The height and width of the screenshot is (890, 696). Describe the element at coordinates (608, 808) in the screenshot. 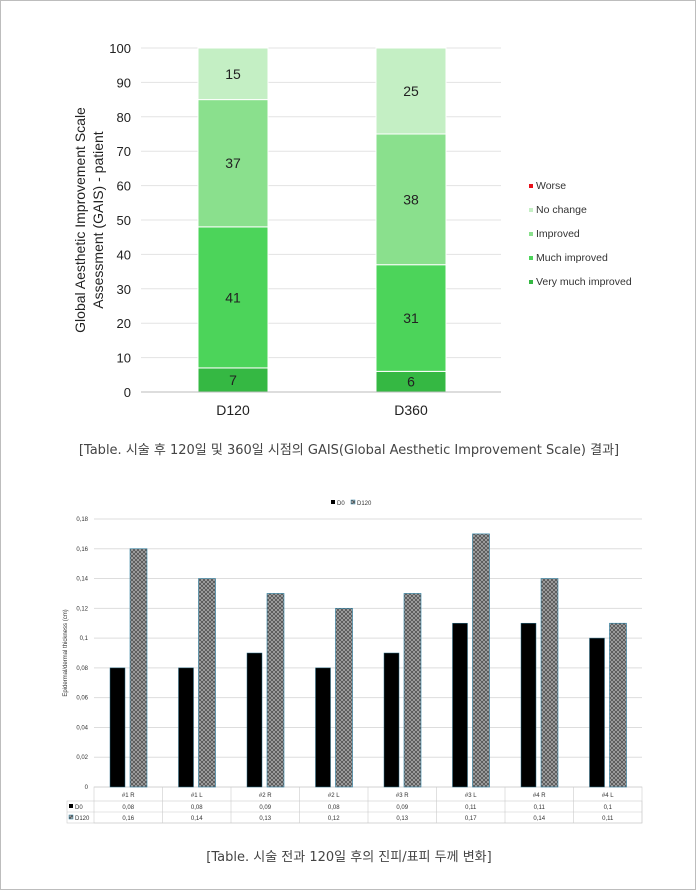

I see `table-cell: 0,1` at that location.